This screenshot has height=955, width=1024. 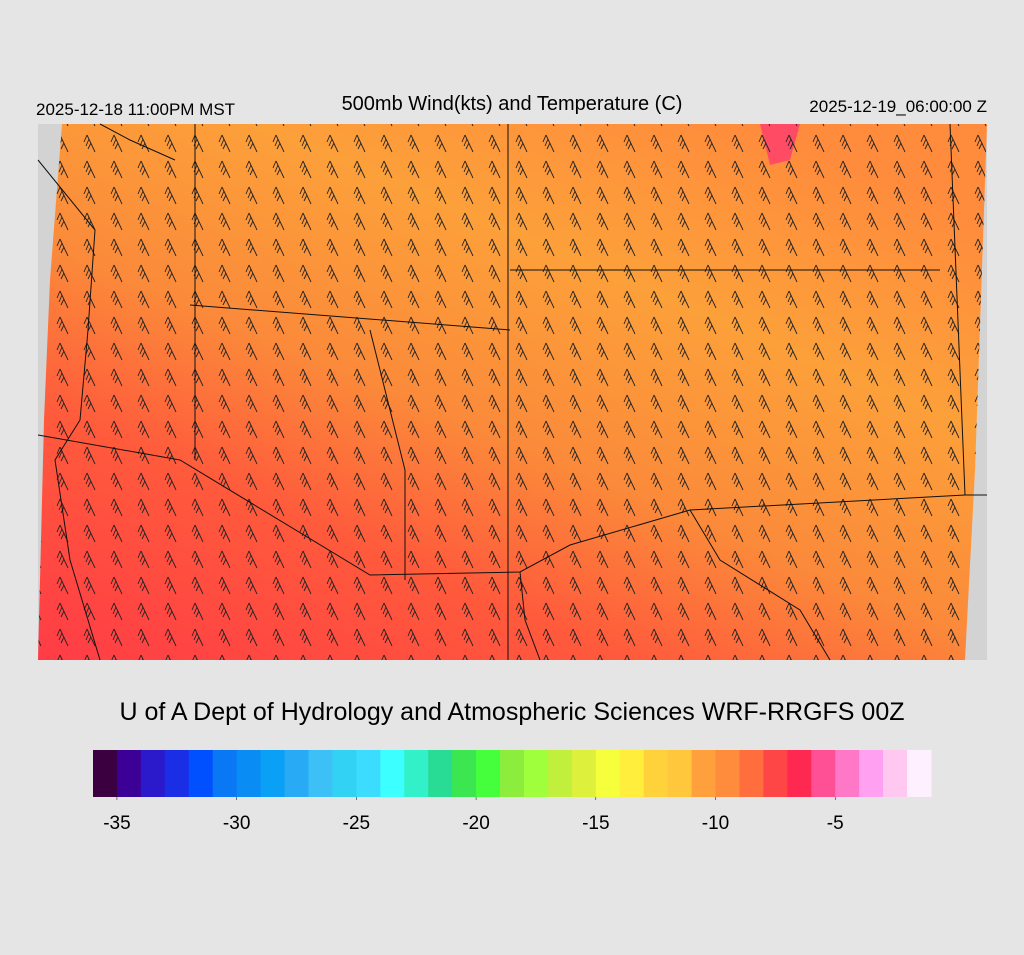 I want to click on colorbar-tick-label: -20, so click(x=475, y=823).